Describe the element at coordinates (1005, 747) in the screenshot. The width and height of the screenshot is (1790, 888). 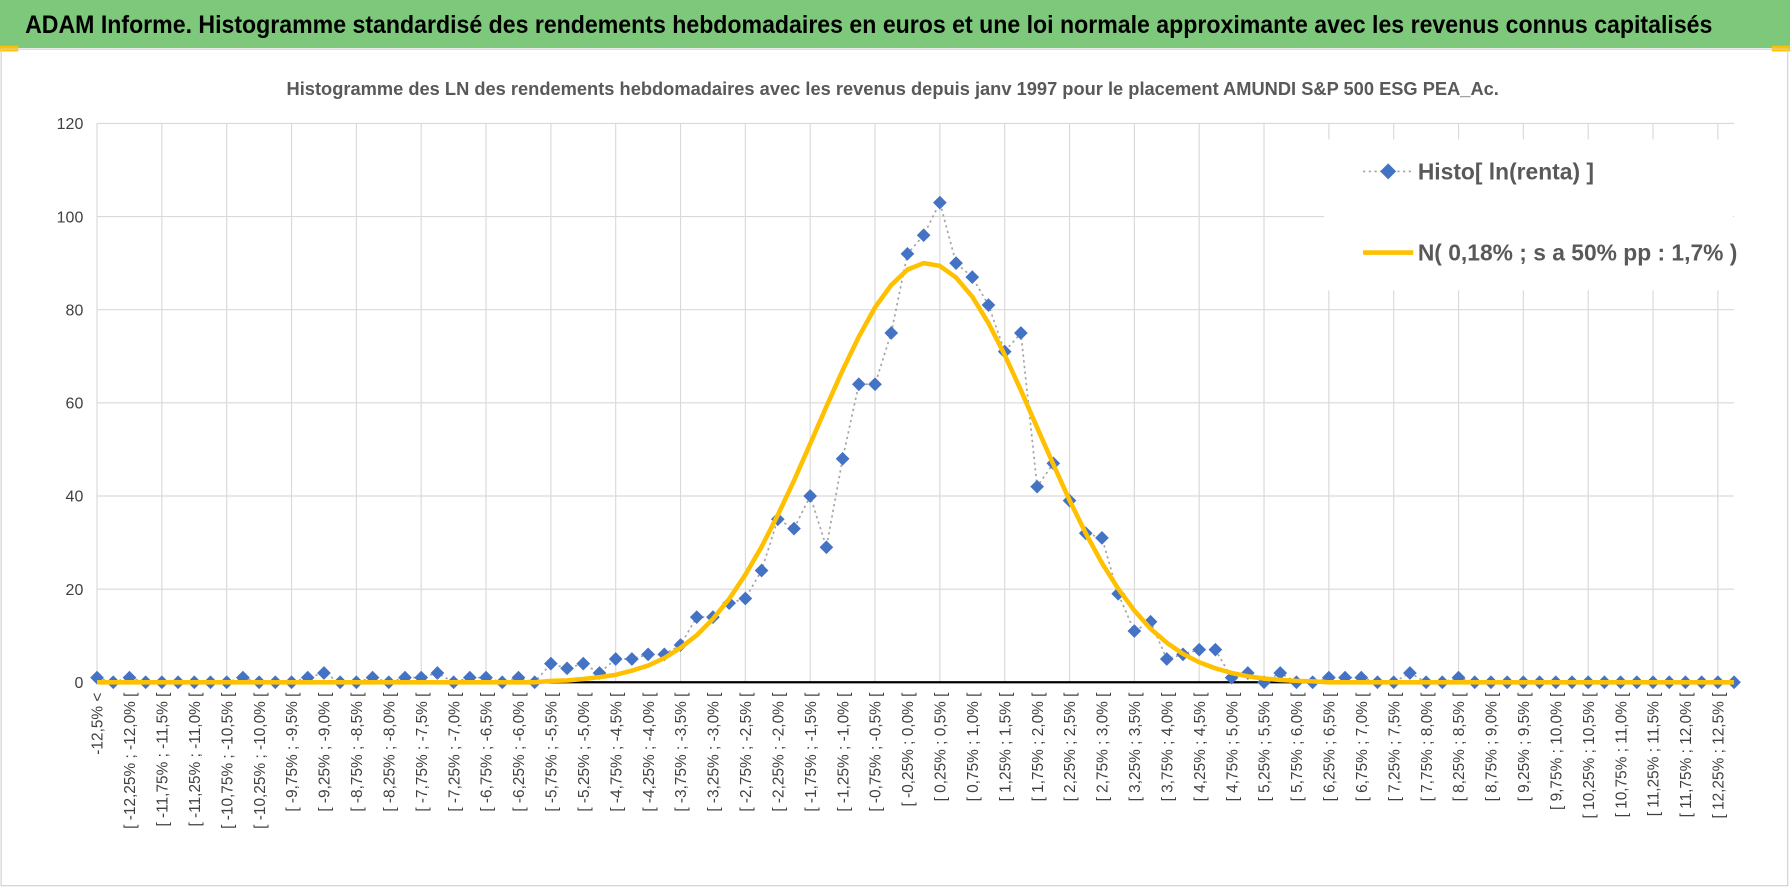
I see `x-tick-label: [ 1,25% ; 1,5% [` at that location.